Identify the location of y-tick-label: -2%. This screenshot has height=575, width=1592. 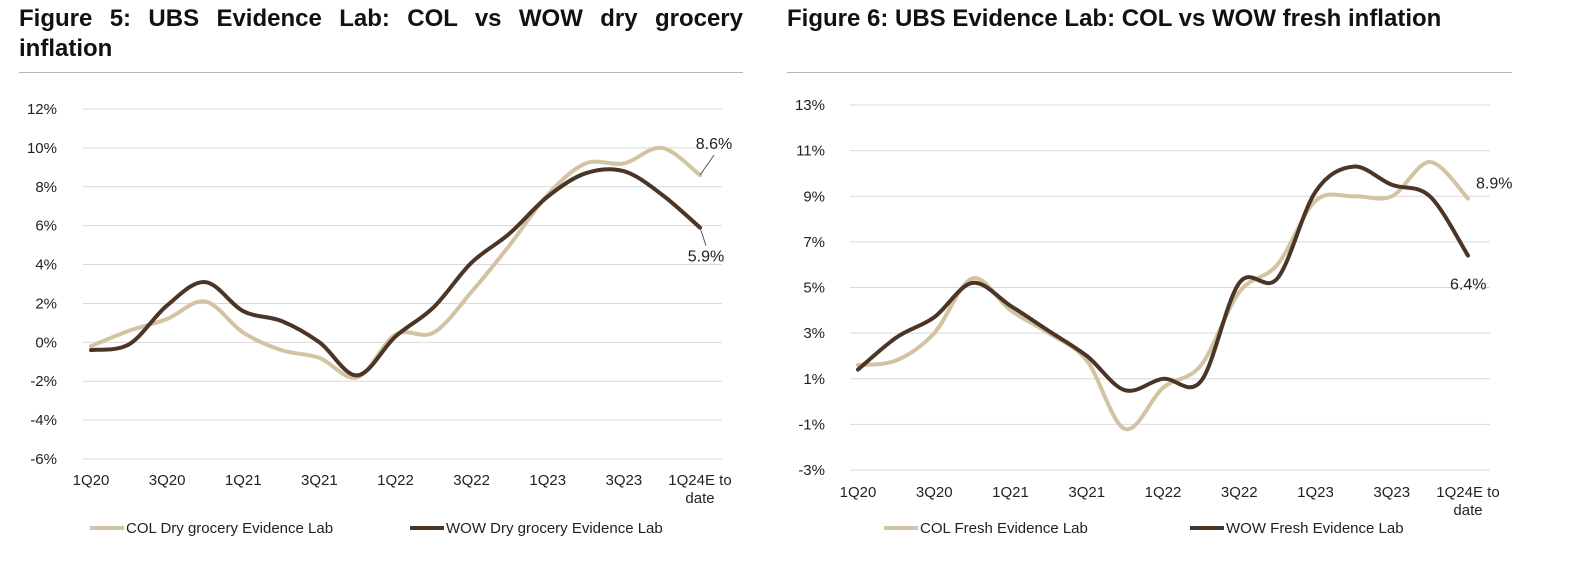
(43, 381).